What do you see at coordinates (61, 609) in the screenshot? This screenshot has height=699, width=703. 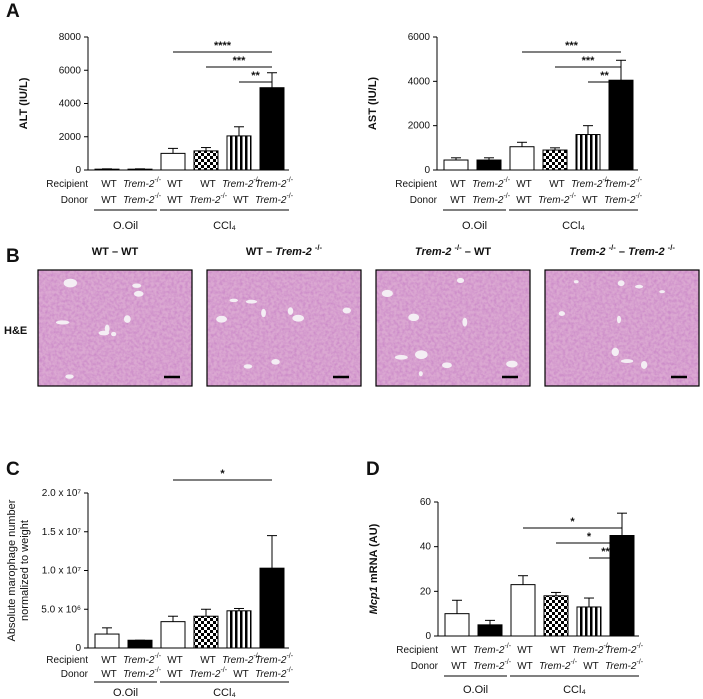 I see `y-tick-label: 5.0 x 10⁶` at bounding box center [61, 609].